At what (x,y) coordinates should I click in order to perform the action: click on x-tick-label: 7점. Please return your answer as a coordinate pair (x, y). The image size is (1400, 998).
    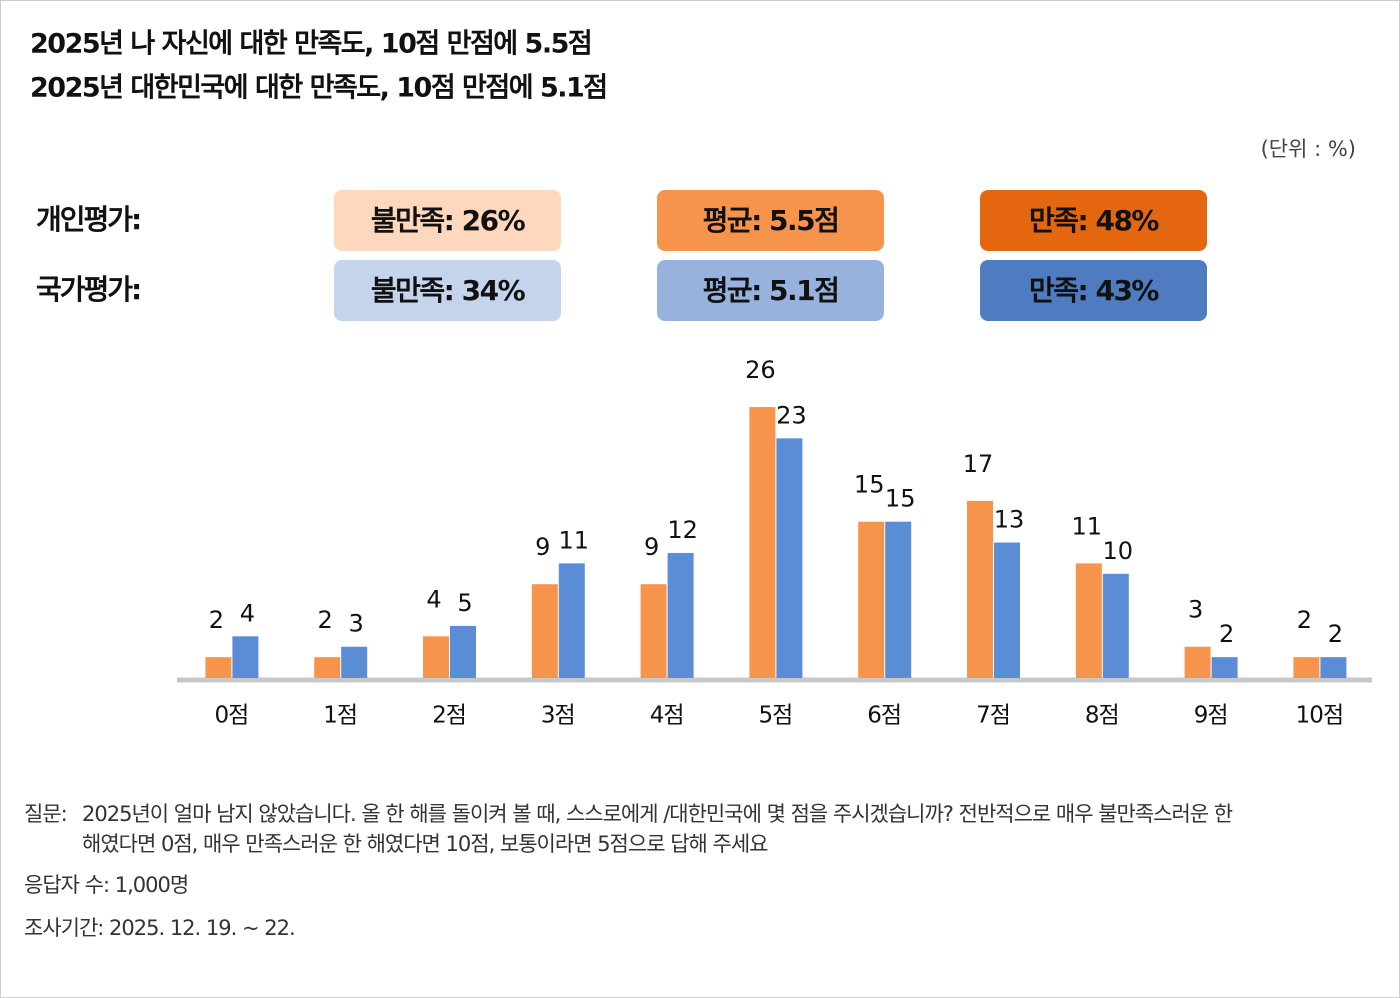
    Looking at the image, I should click on (993, 716).